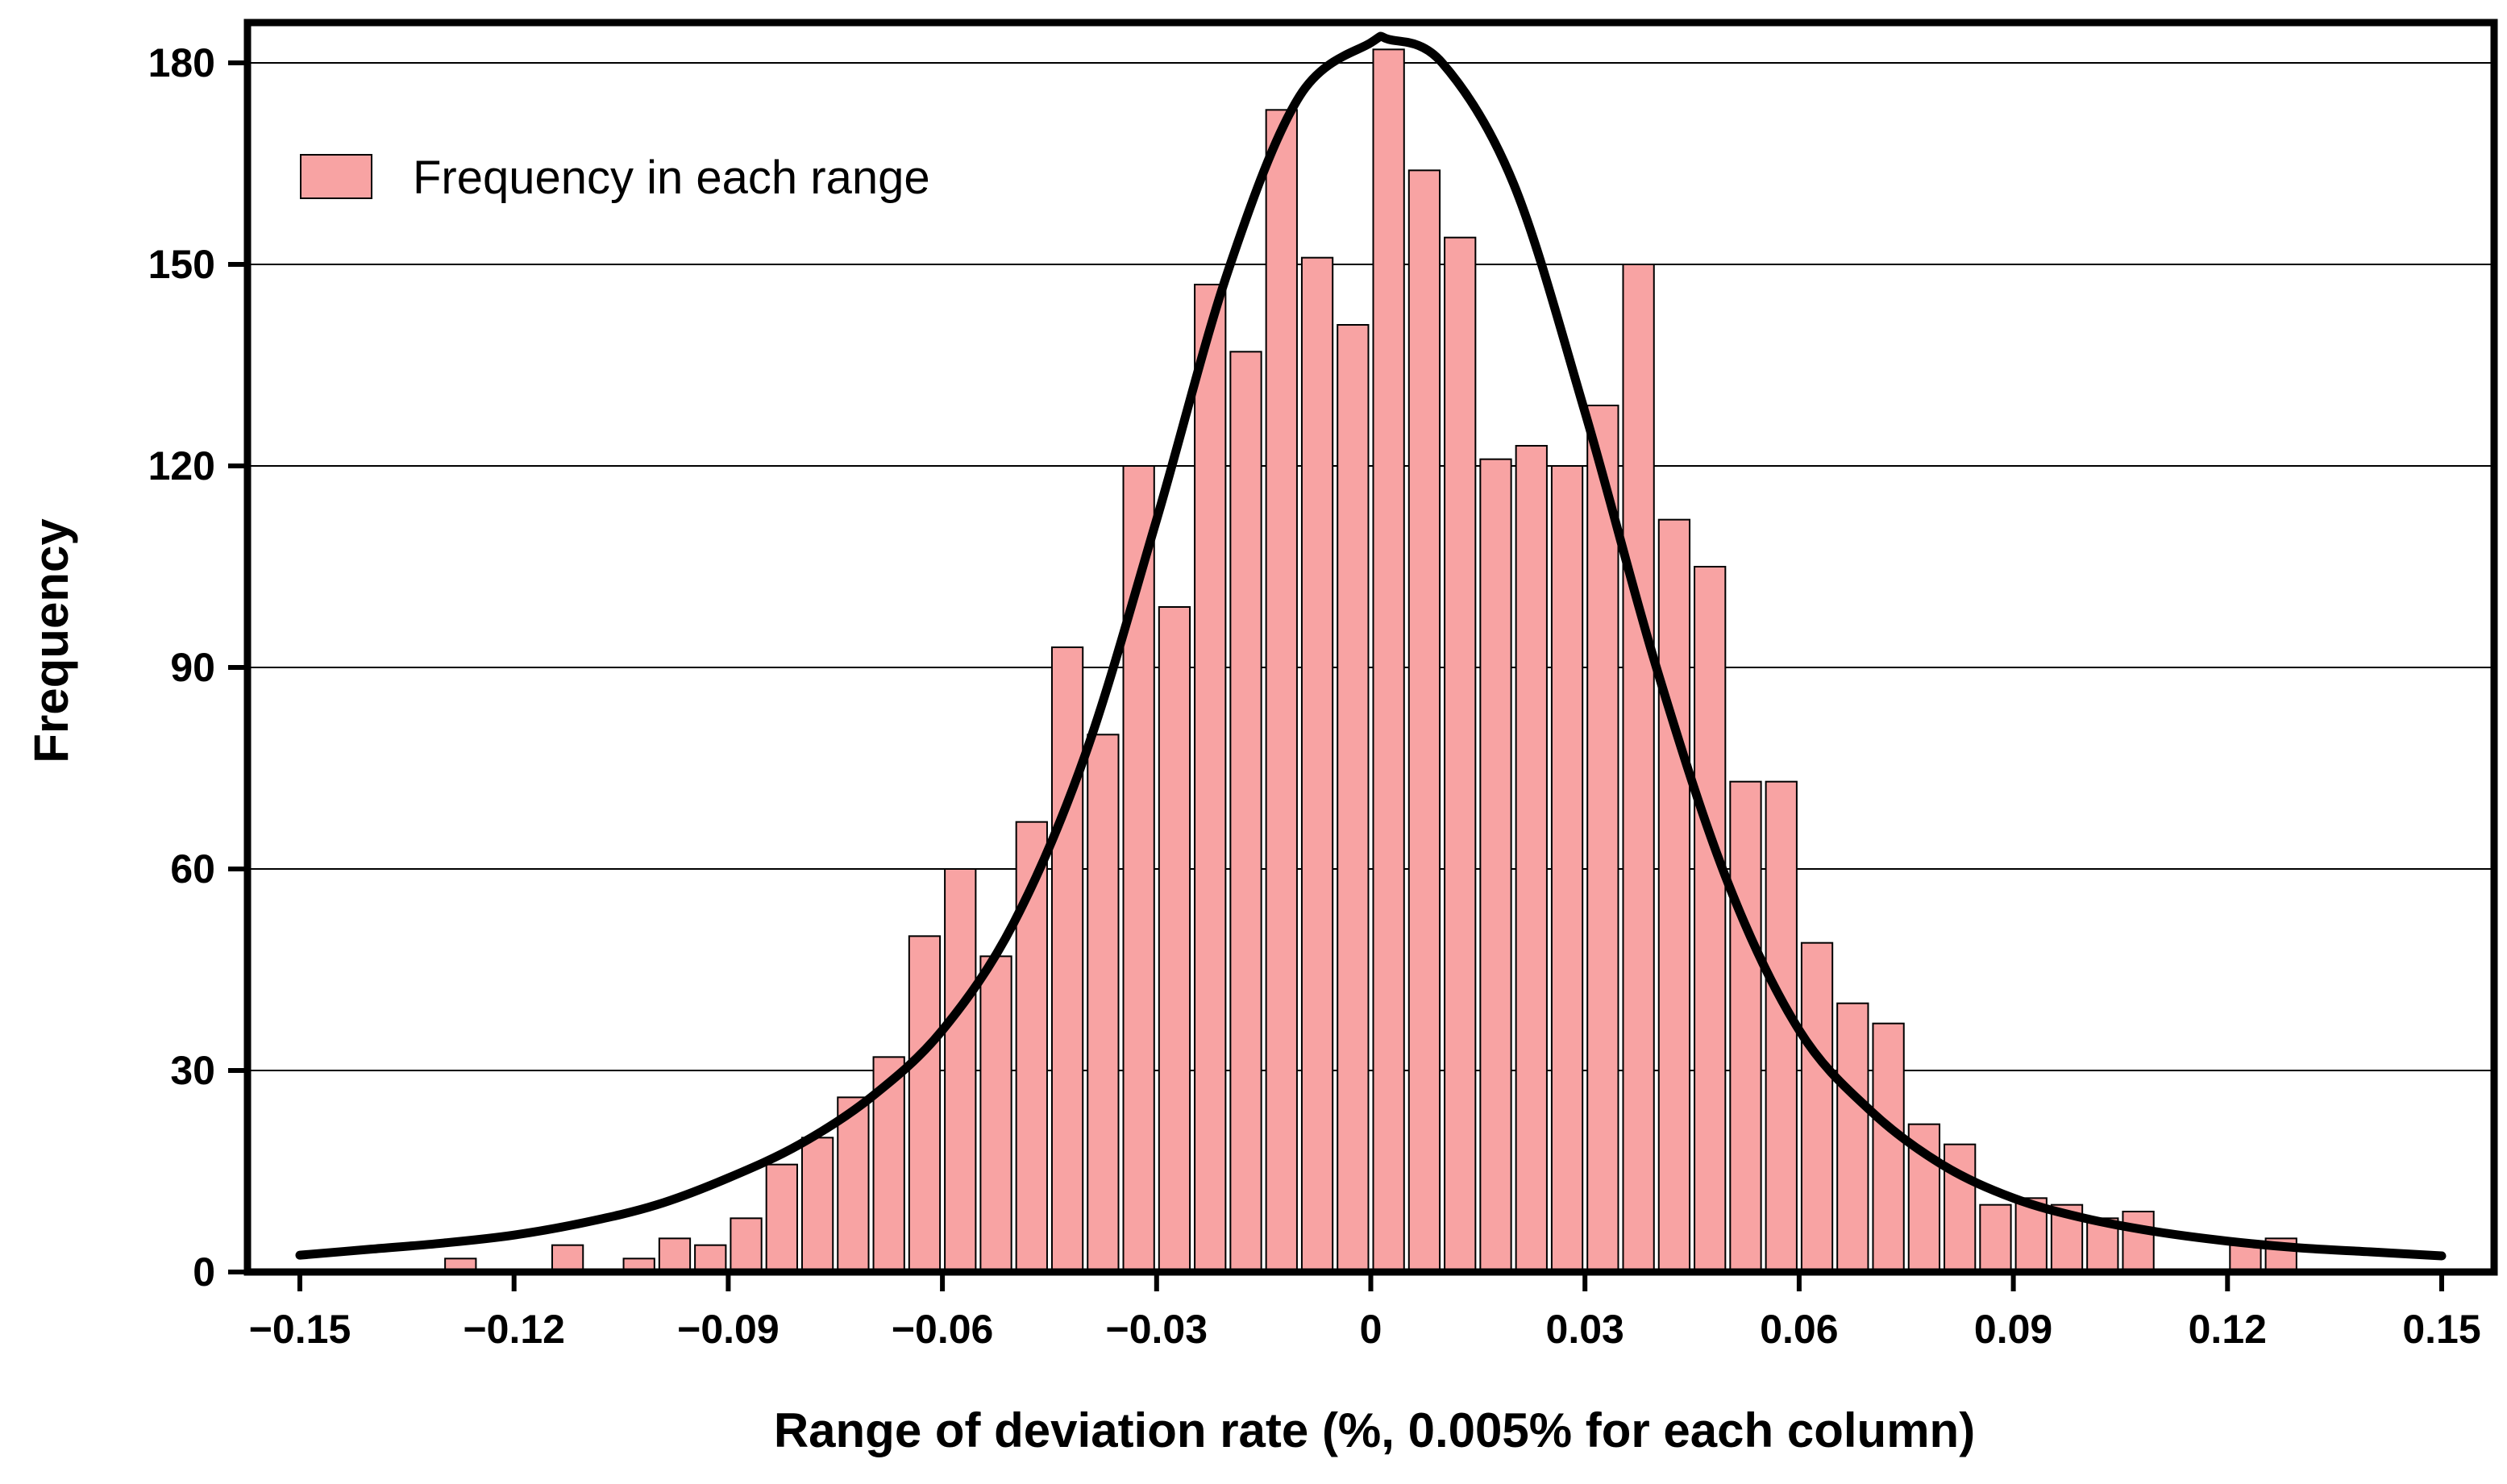 This screenshot has width=2507, height=1484. What do you see at coordinates (192, 869) in the screenshot?
I see `y-tick-label: 60` at bounding box center [192, 869].